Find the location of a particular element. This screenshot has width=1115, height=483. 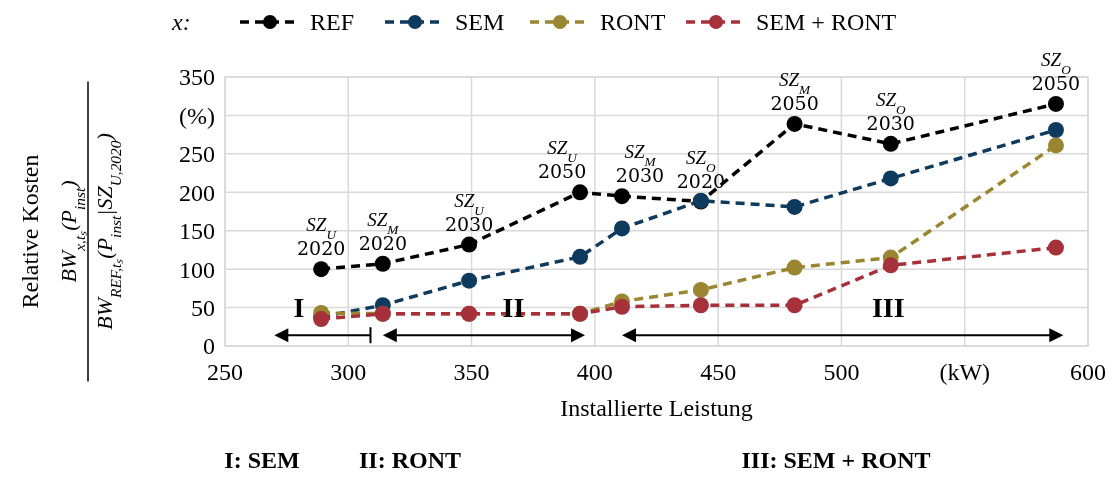

text: I: SEM is located at coordinates (262, 460).